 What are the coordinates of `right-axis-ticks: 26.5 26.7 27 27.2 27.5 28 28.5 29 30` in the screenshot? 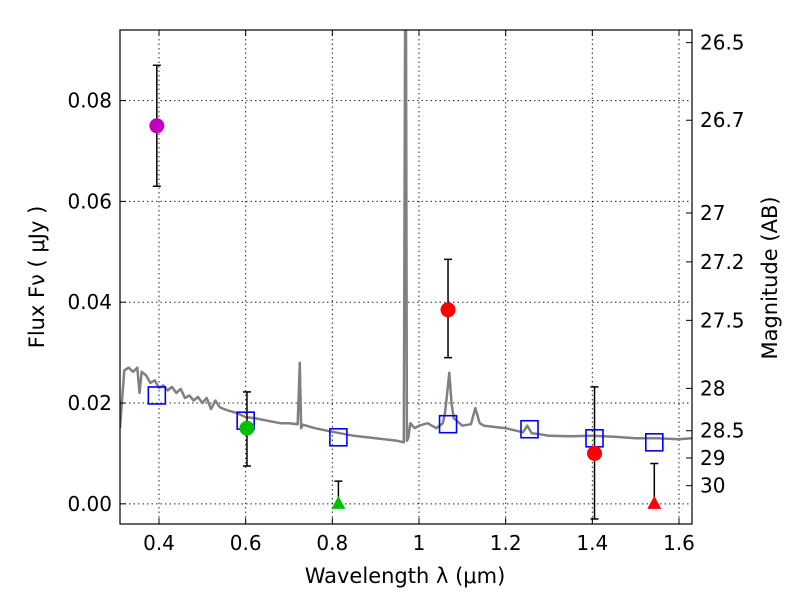 It's located at (715, 264).